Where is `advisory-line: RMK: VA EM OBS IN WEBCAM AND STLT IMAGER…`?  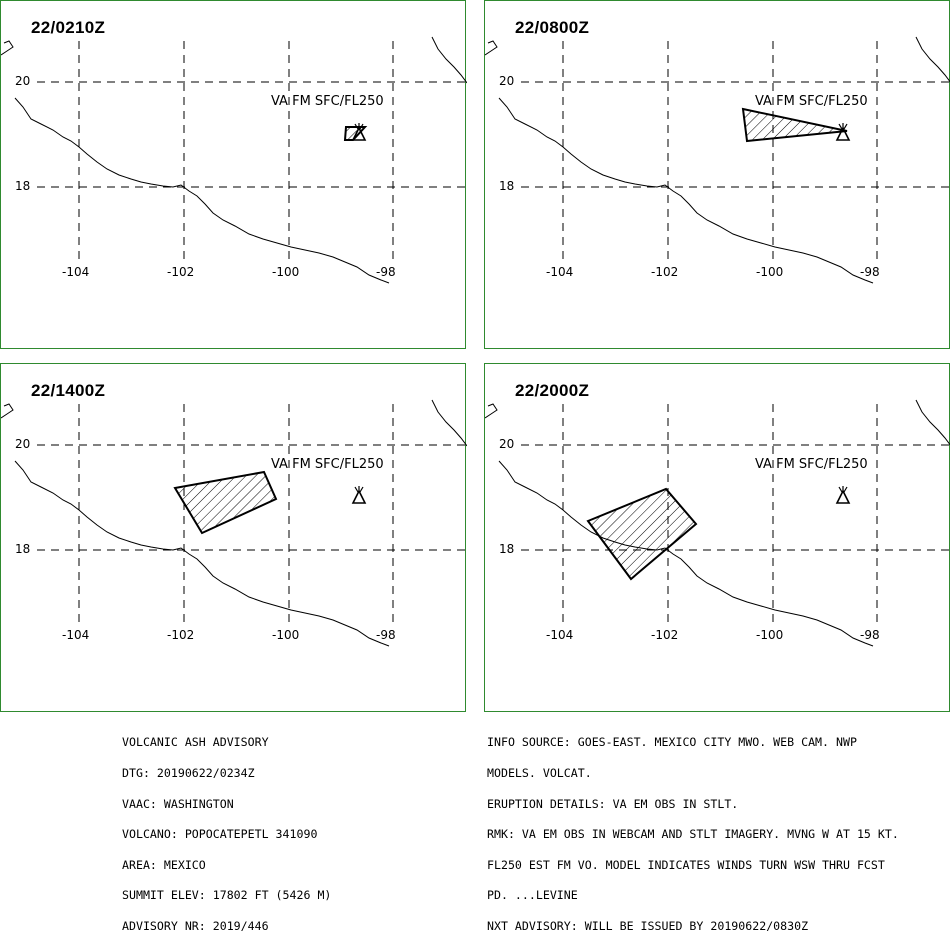
advisory-line: RMK: VA EM OBS IN WEBCAM AND STLT IMAGER… is located at coordinates (693, 834).